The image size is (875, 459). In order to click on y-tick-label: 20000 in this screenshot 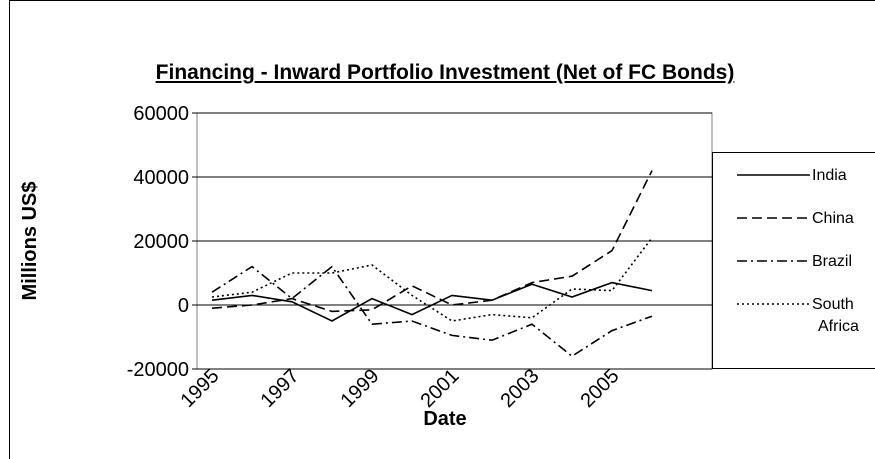, I will do `click(161, 242)`.